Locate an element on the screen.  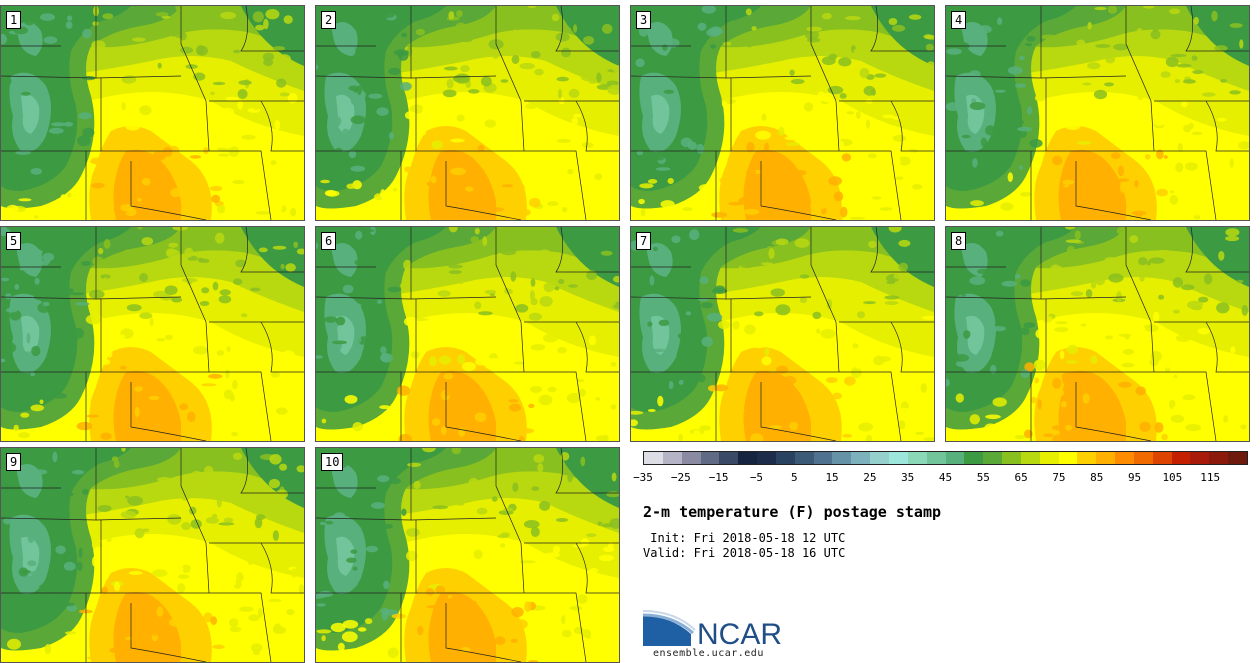
stamp-panel-4: 4 is located at coordinates (1097, 113).